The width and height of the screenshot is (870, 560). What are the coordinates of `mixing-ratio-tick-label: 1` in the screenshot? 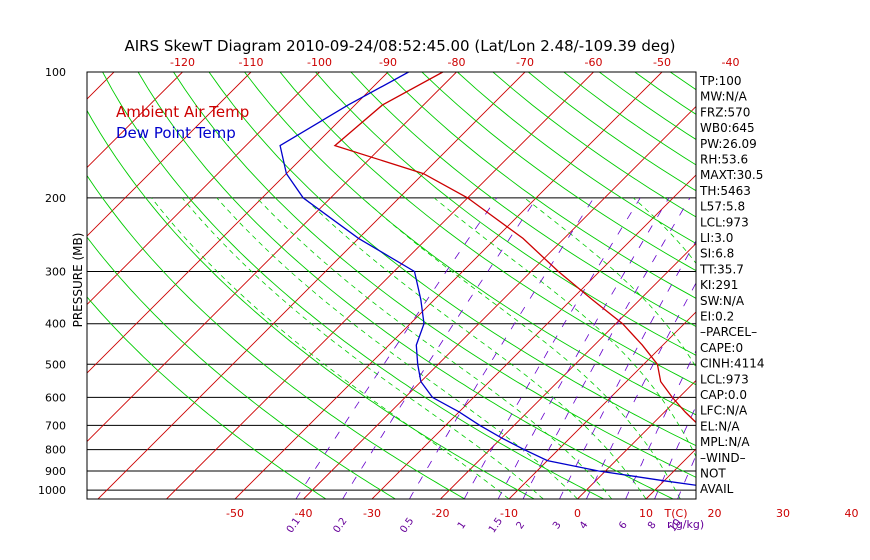 It's located at (462, 526).